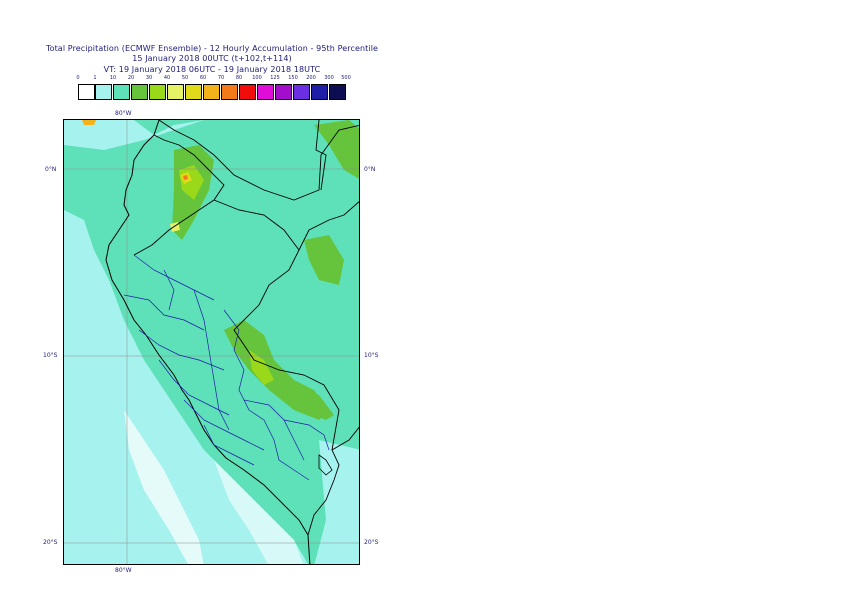 This screenshot has width=842, height=596. What do you see at coordinates (123, 113) in the screenshot?
I see `top-longitude-label: 80°W` at bounding box center [123, 113].